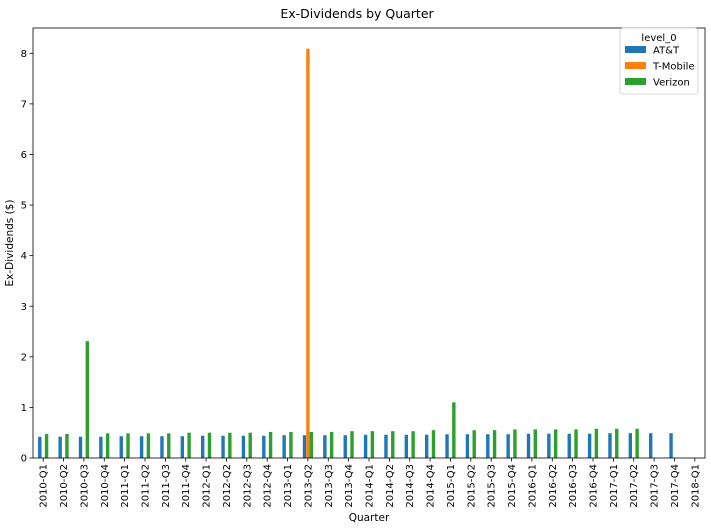 This screenshot has width=711, height=529. What do you see at coordinates (614, 486) in the screenshot?
I see `x-tick-label: 2017-Q1` at bounding box center [614, 486].